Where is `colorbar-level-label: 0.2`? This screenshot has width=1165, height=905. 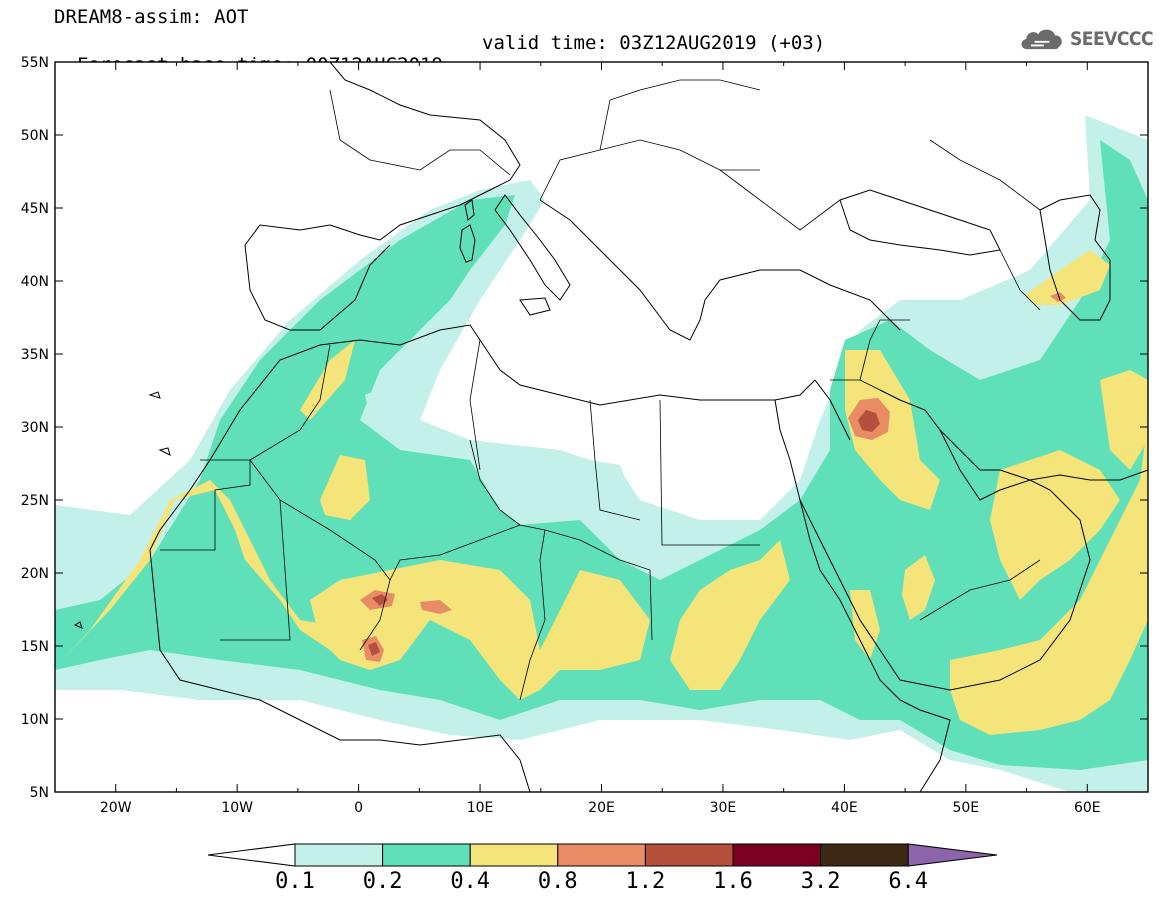
colorbar-level-label: 0.2 is located at coordinates (383, 881).